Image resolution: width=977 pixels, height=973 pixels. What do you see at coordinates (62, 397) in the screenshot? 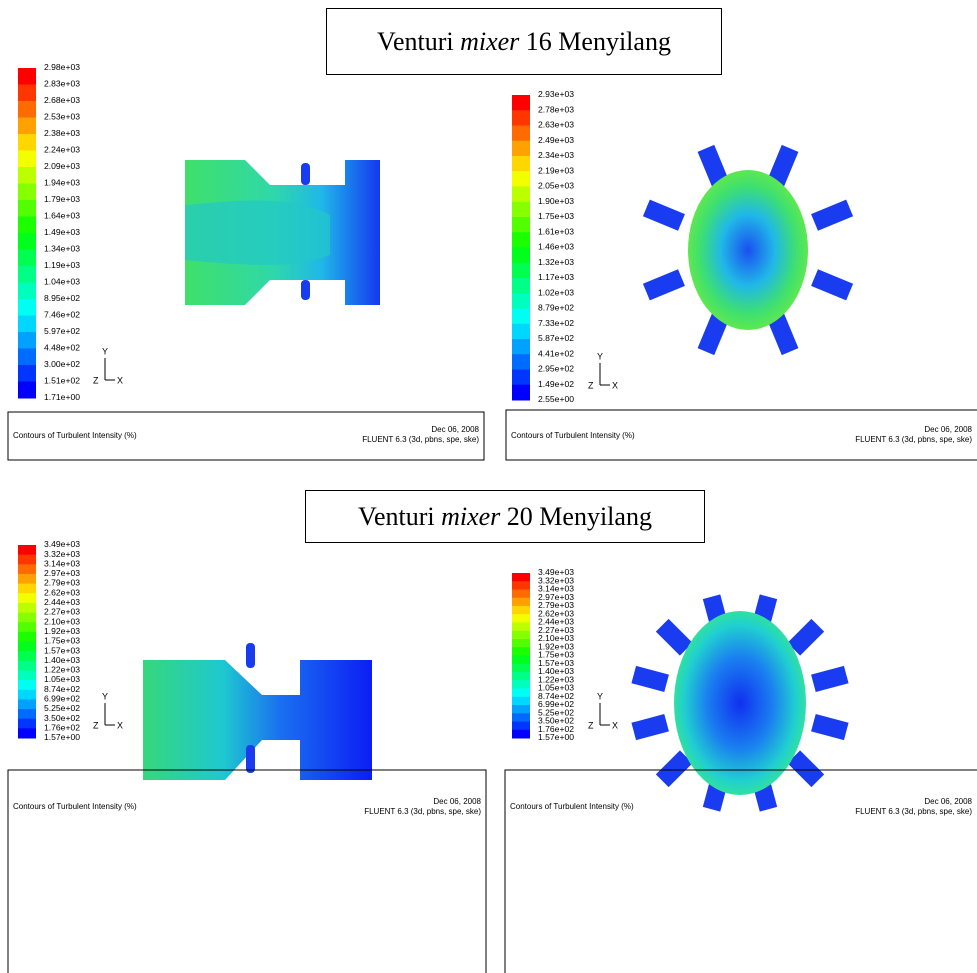
I see `legend-label: 1.71e+00` at bounding box center [62, 397].